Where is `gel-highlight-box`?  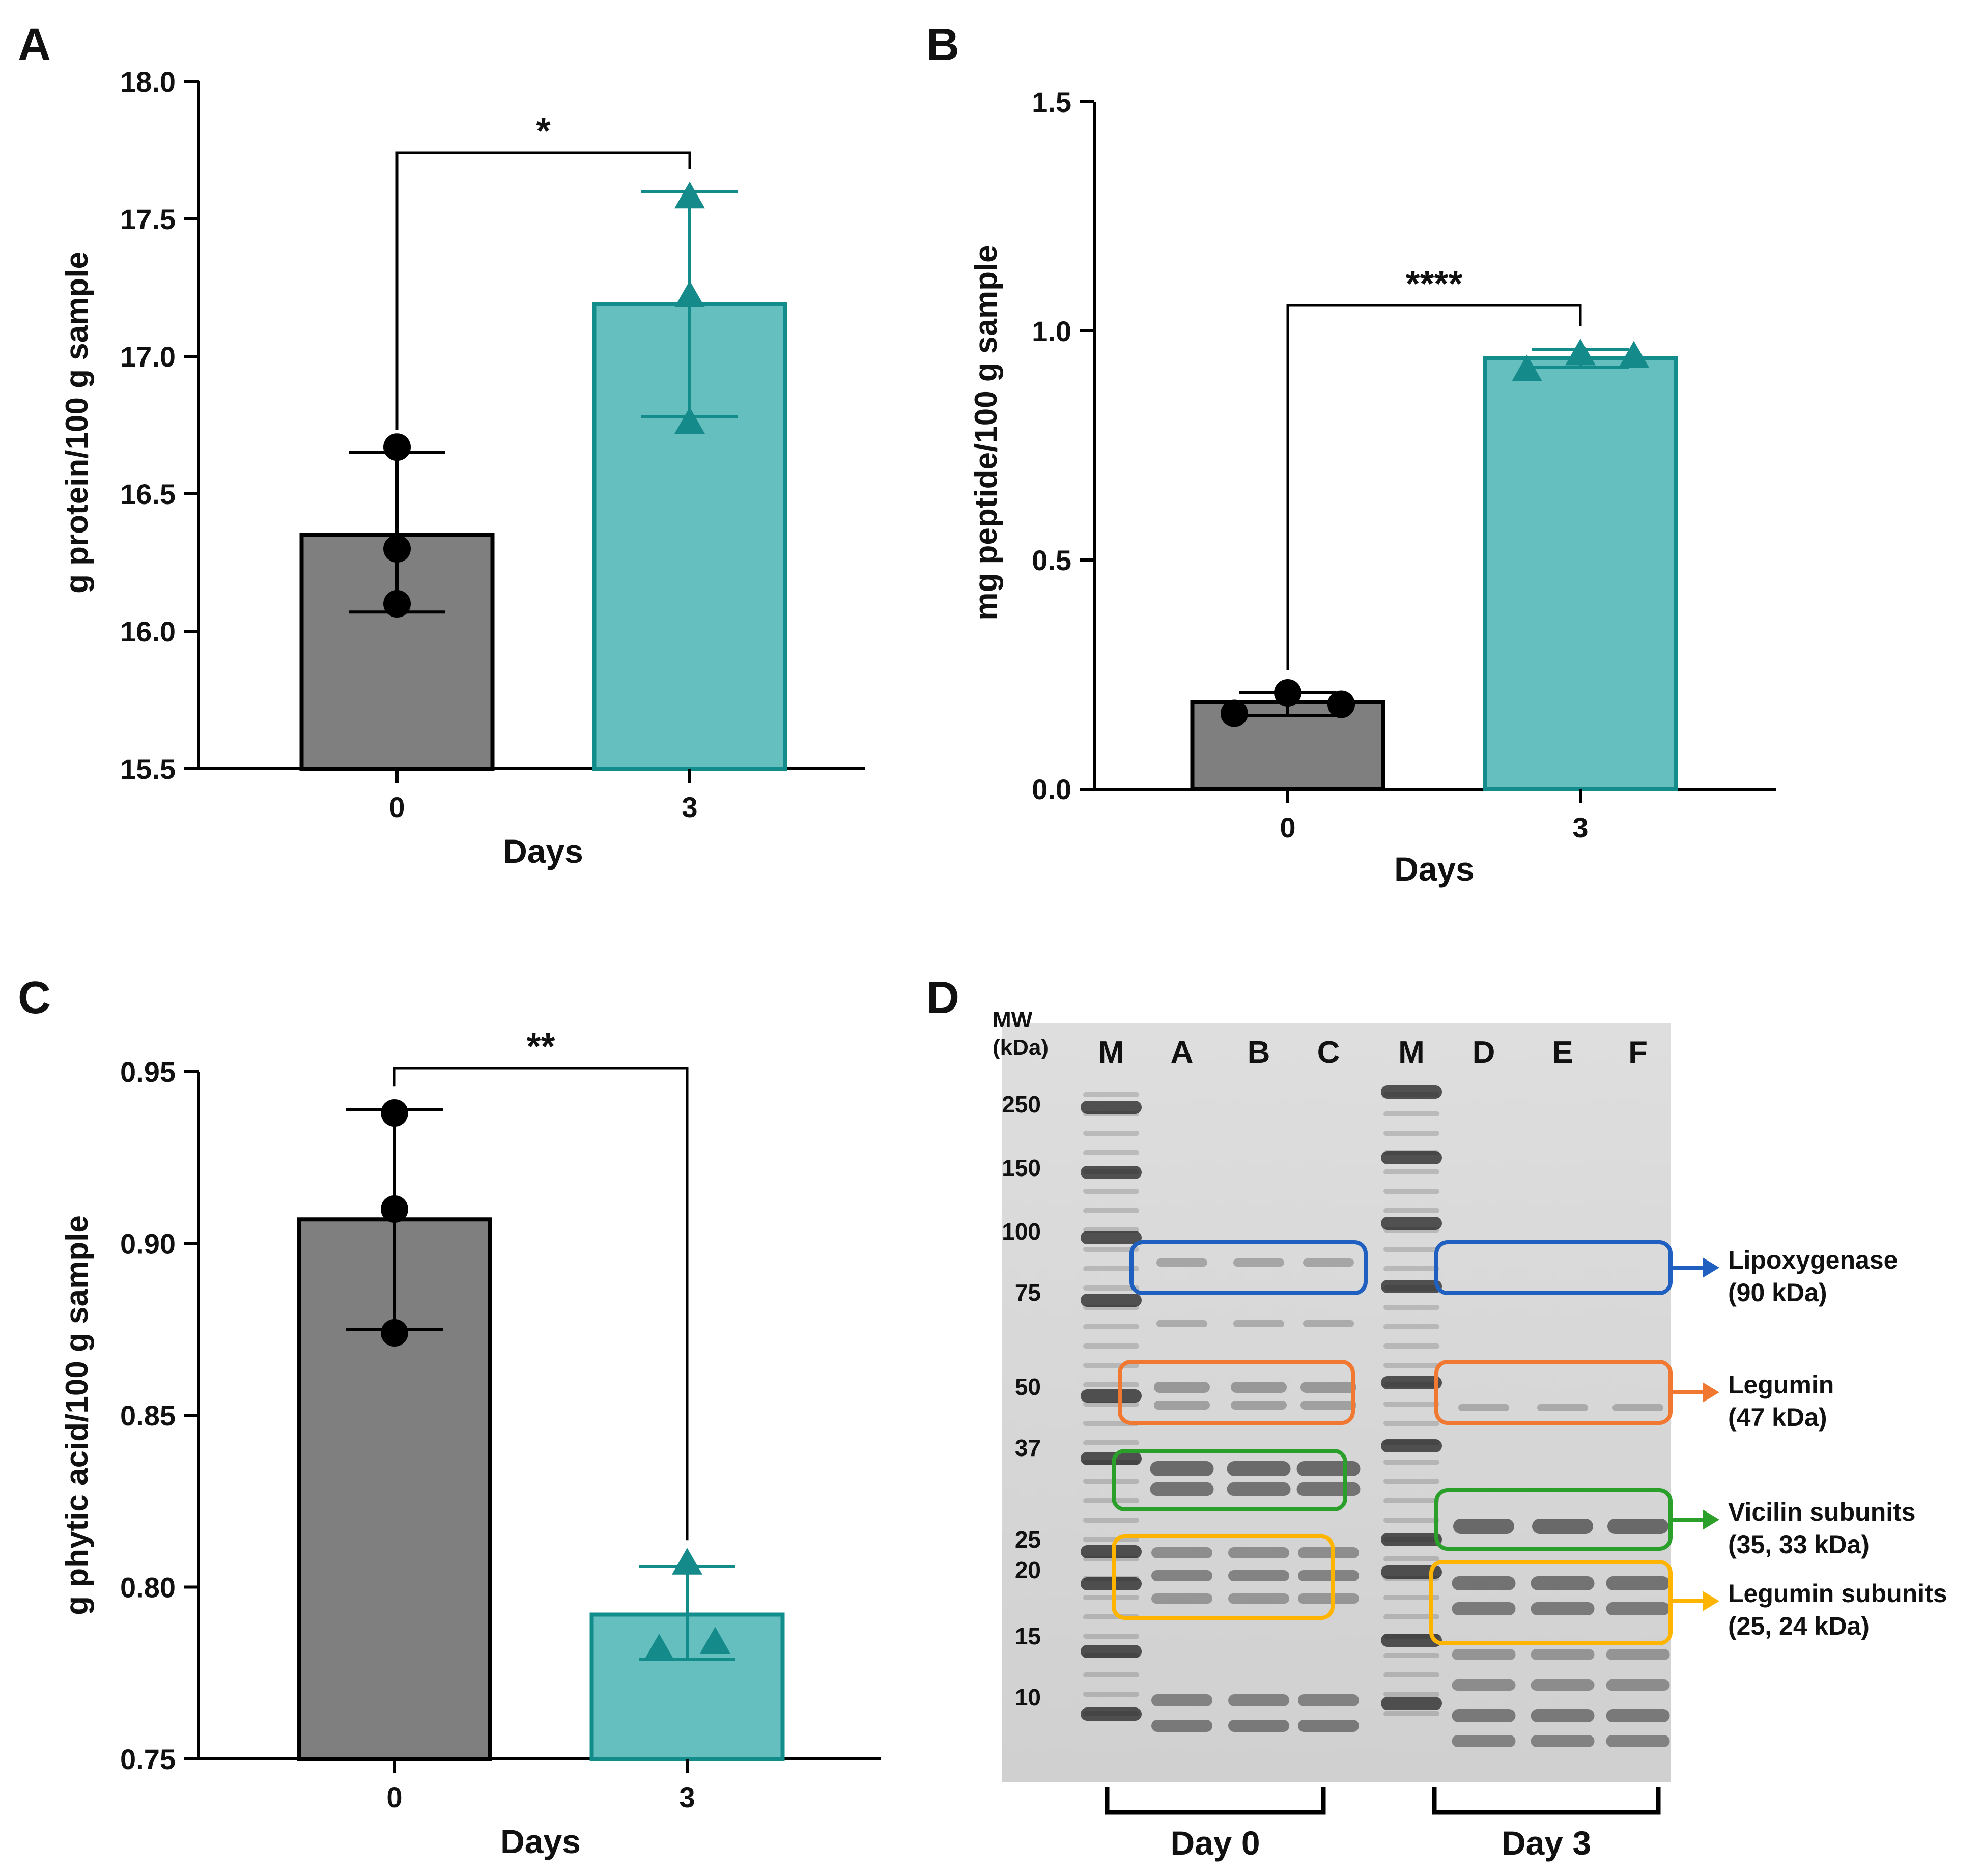 gel-highlight-box is located at coordinates (1237, 1392).